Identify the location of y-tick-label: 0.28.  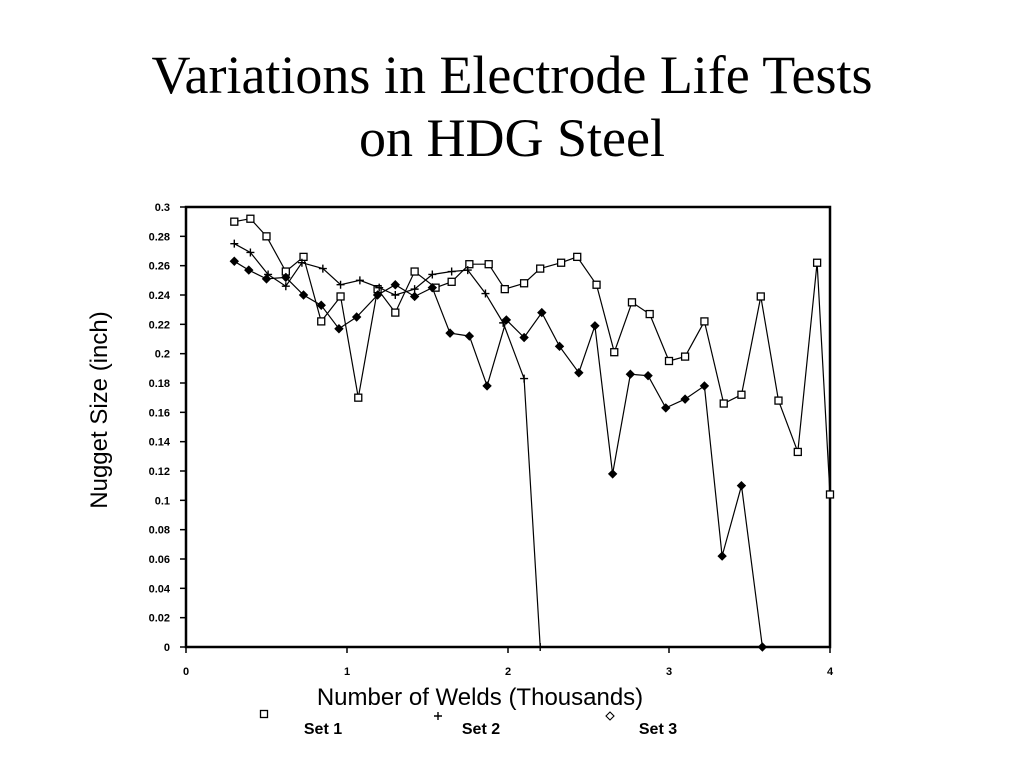
(159, 237).